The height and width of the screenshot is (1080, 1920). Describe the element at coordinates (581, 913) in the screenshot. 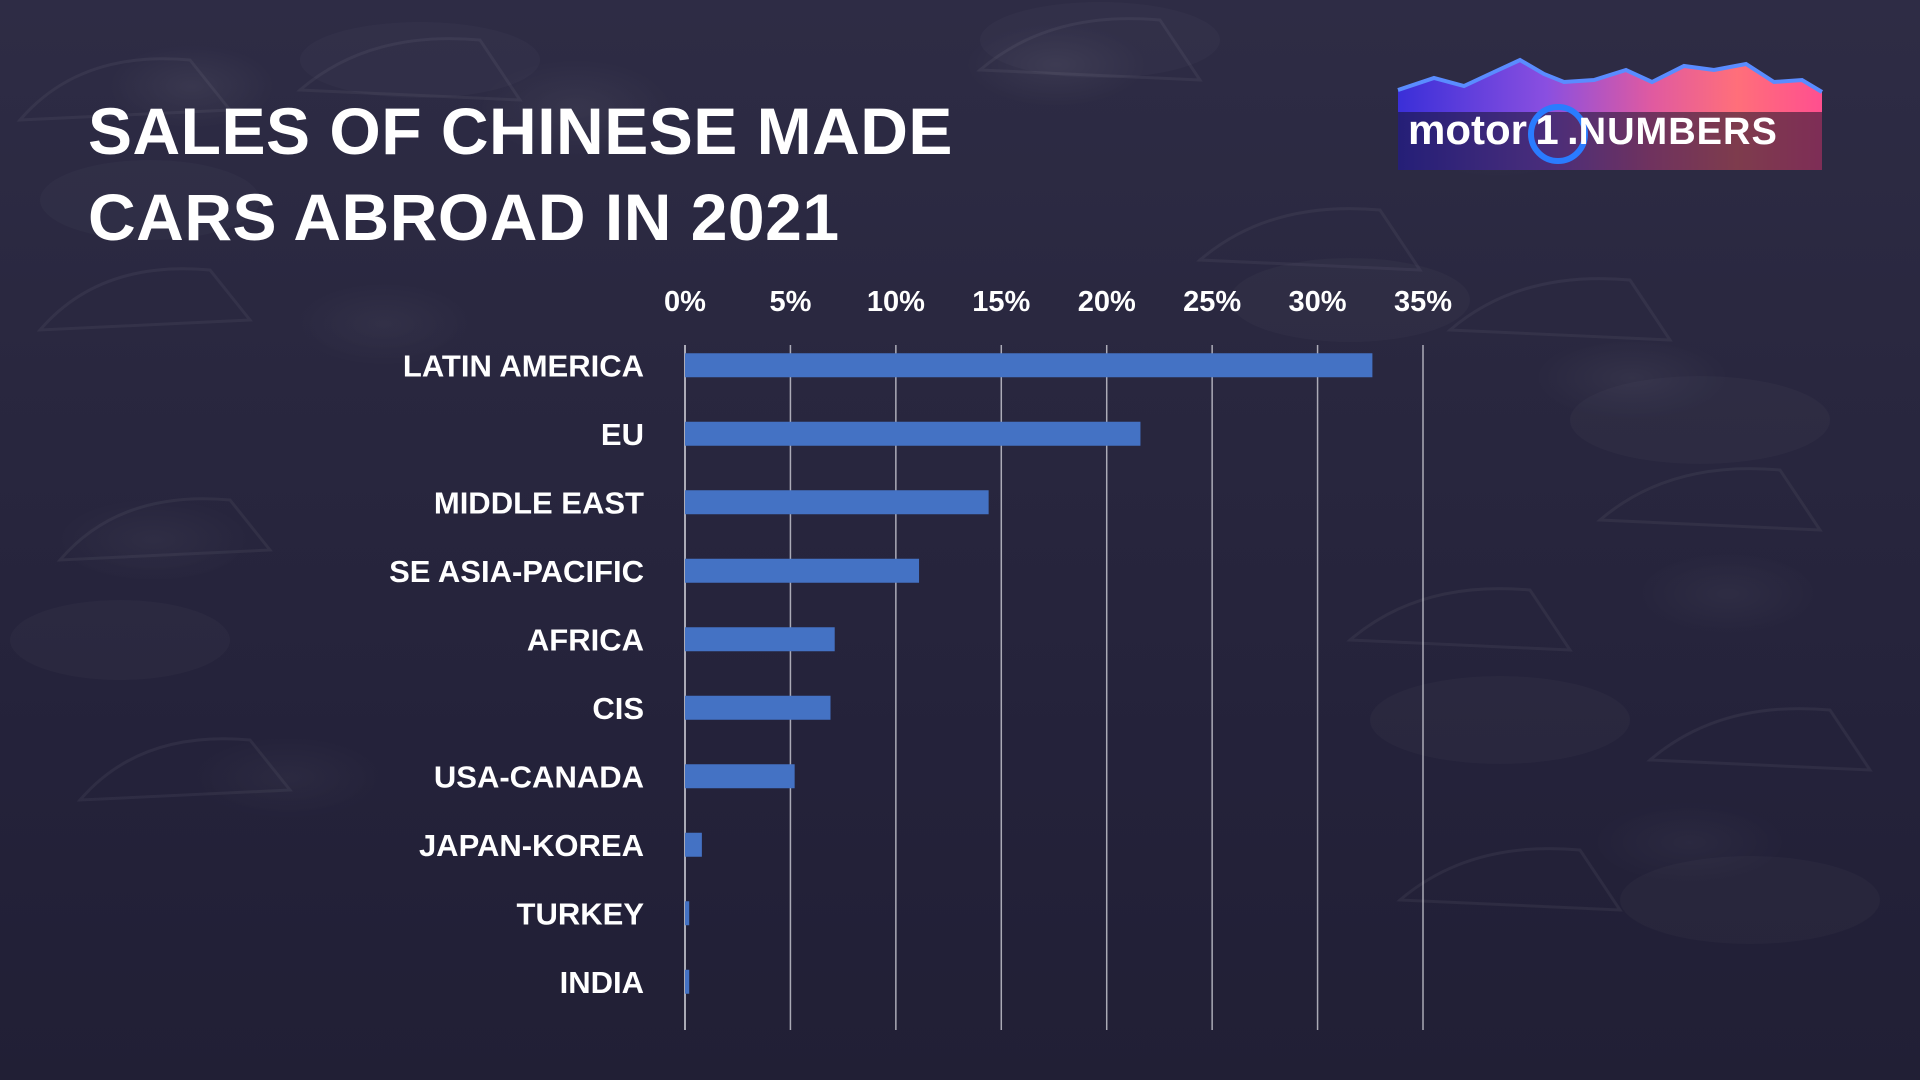

I see `category-label: TURKEY` at that location.